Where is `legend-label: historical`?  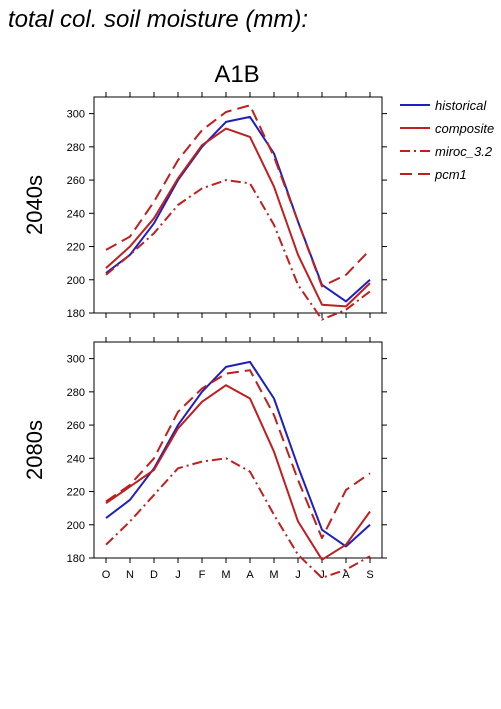
legend-label: historical is located at coordinates (461, 105).